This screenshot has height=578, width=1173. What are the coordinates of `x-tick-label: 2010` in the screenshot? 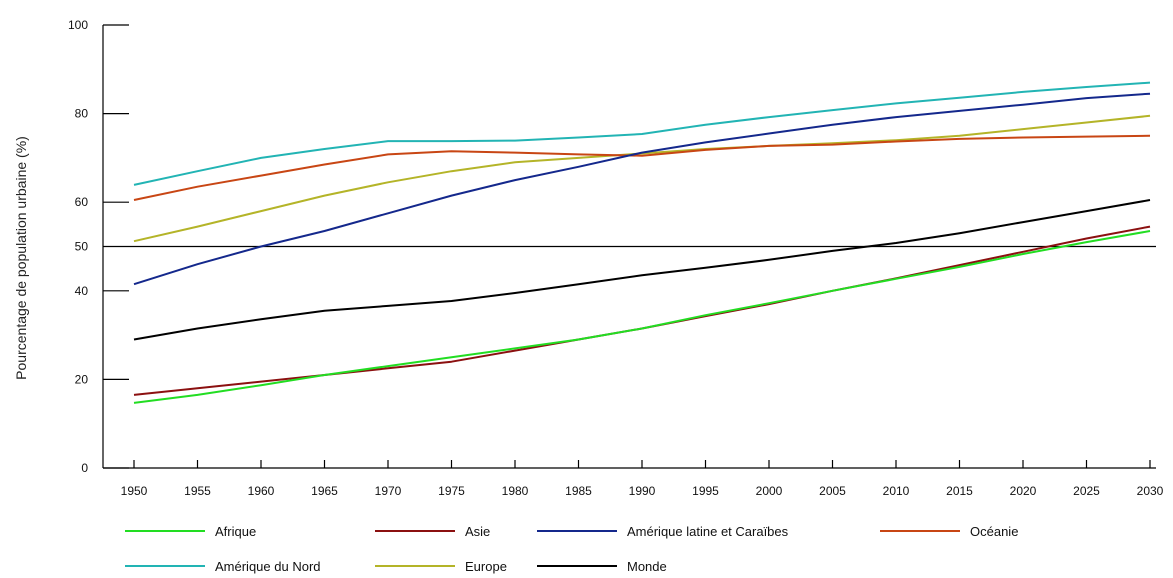 It's located at (896, 491).